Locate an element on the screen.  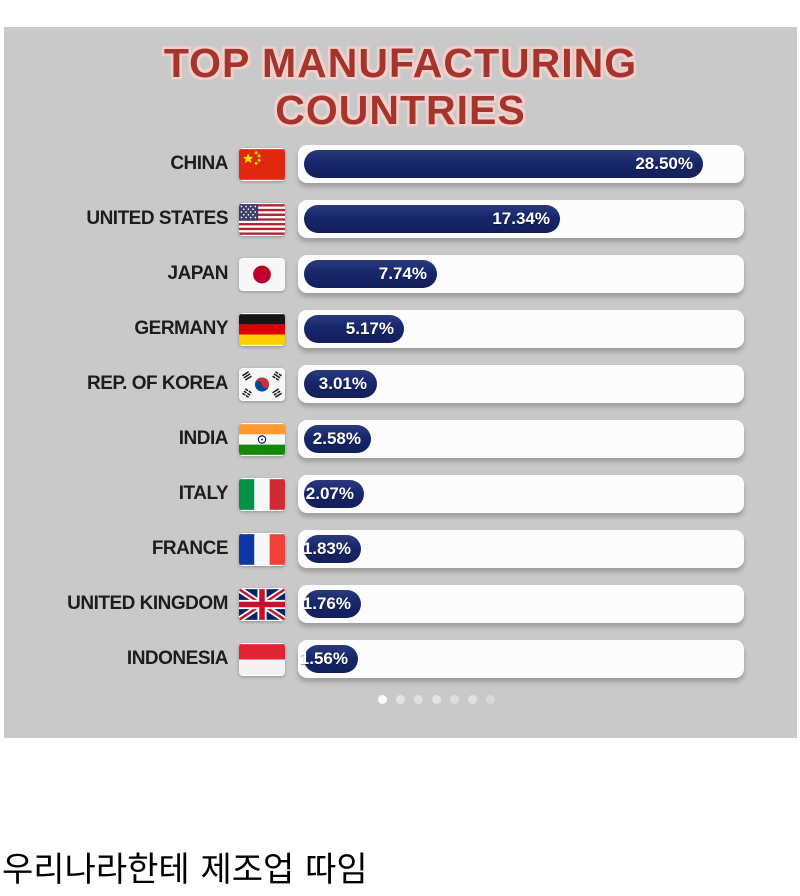
bar-track: 1.56% is located at coordinates (521, 659).